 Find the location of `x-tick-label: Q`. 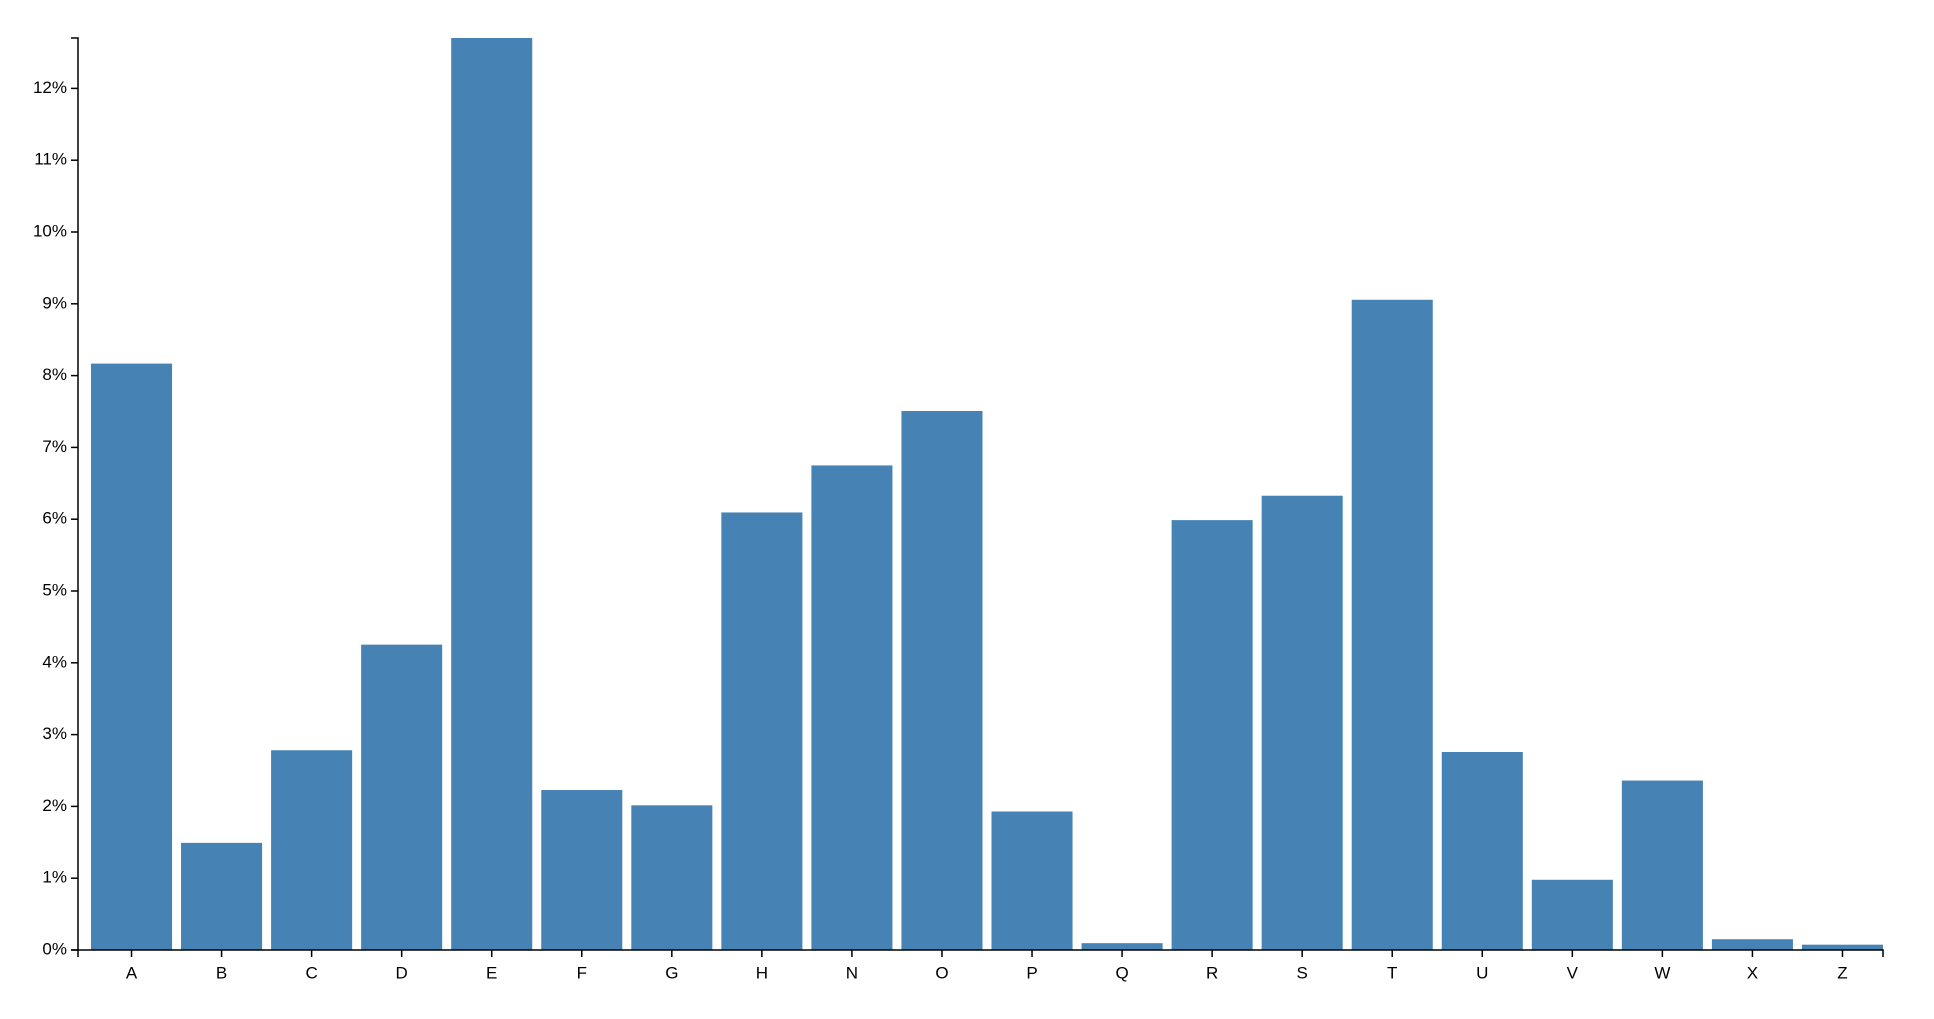

x-tick-label: Q is located at coordinates (1121, 972).